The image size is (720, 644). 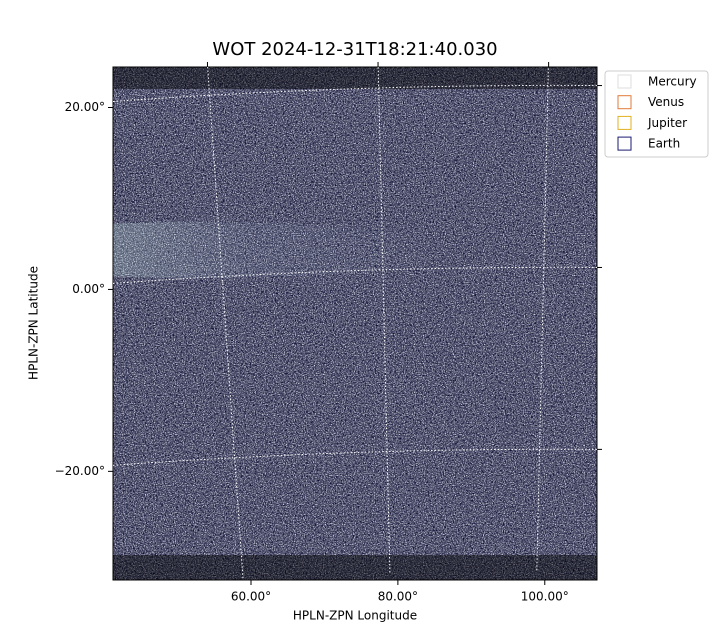 I want to click on y-axis-label: HPLN-ZPN Latitude, so click(x=34, y=323).